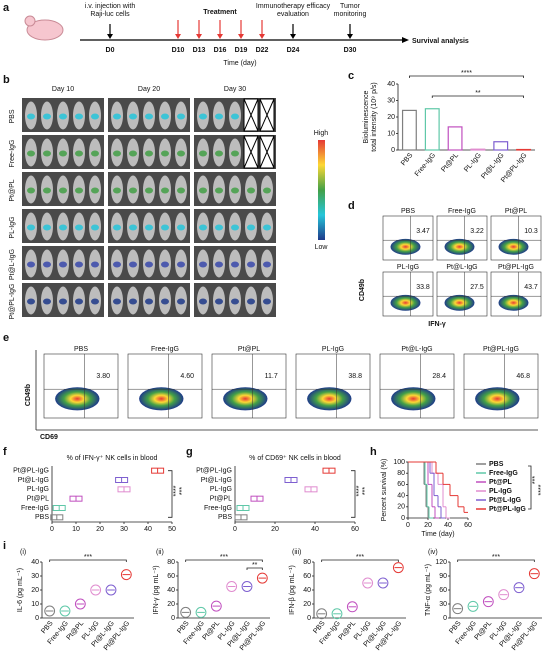 The image size is (546, 672). What do you see at coordinates (505, 500) in the screenshot?
I see `legend-label: Pt@L-IgG` at bounding box center [505, 500].